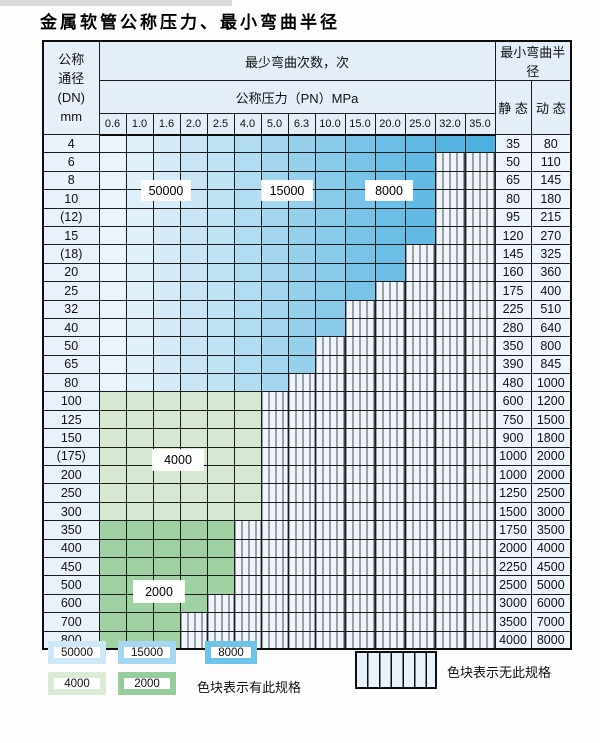  Describe the element at coordinates (513, 383) in the screenshot. I see `static-cell: 480` at that location.